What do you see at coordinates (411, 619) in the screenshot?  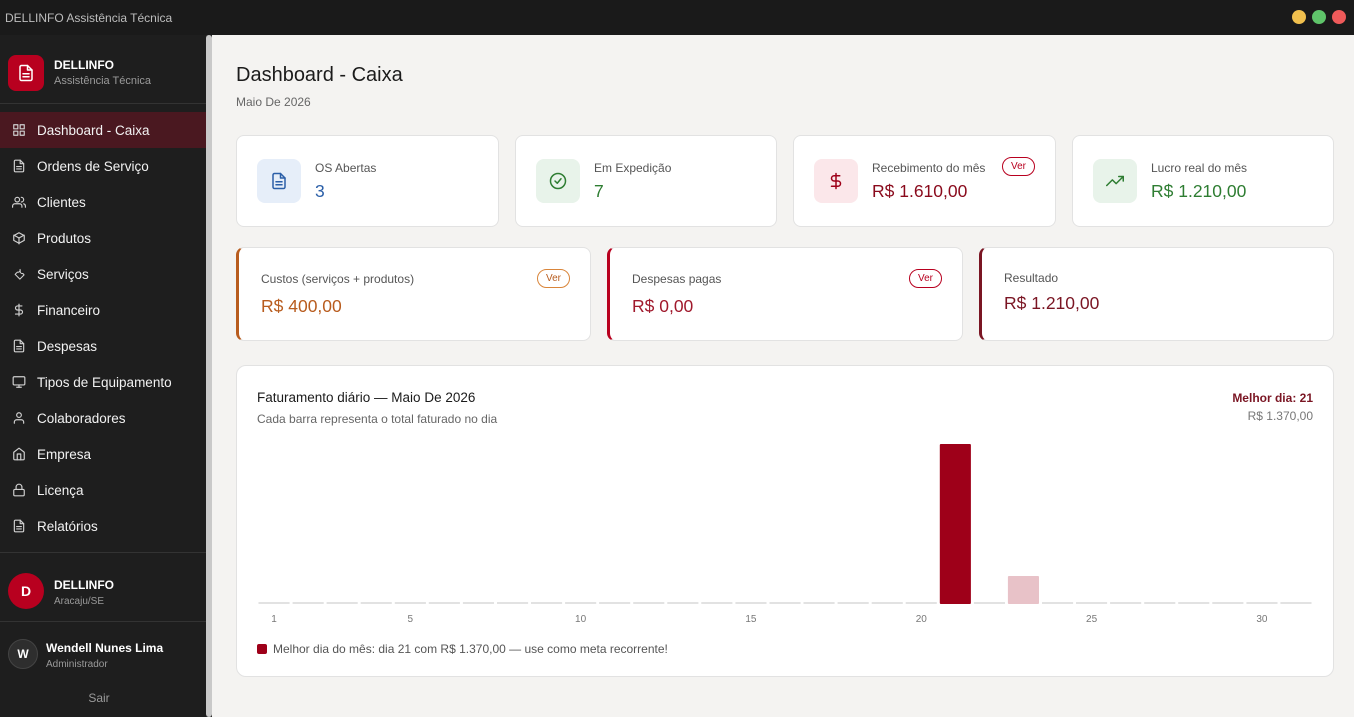 I see `x-tick-label: 5` at bounding box center [411, 619].